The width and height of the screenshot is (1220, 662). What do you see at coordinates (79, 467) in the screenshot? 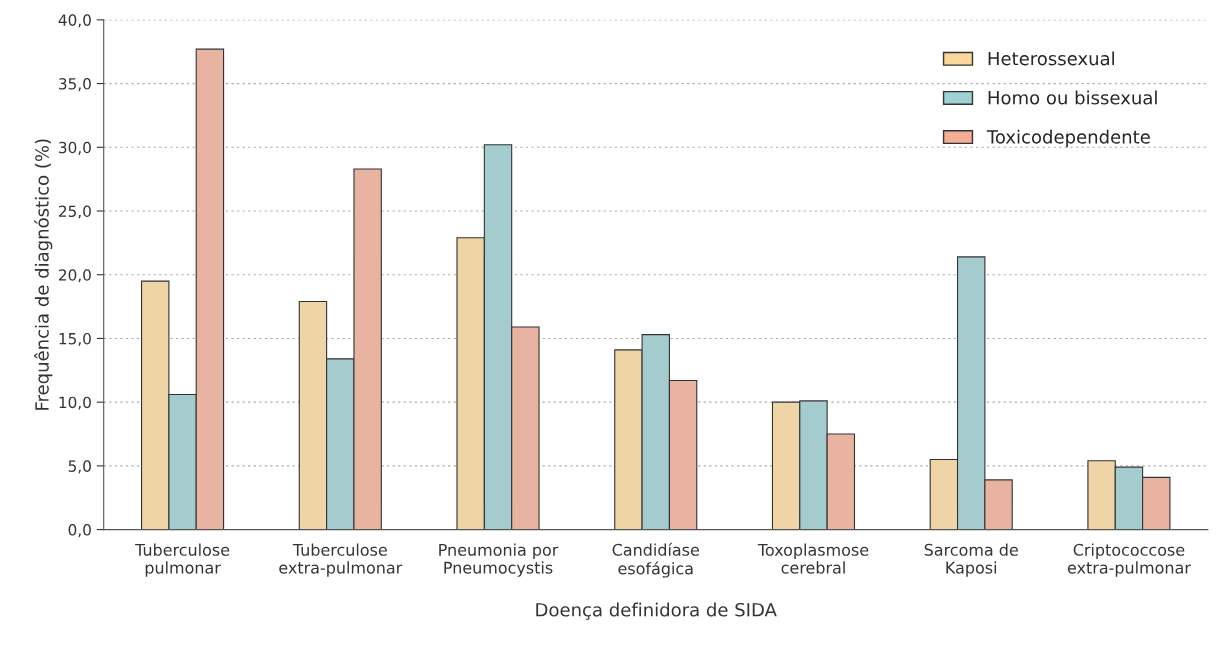
I see `y-tick-label: 5,0` at bounding box center [79, 467].